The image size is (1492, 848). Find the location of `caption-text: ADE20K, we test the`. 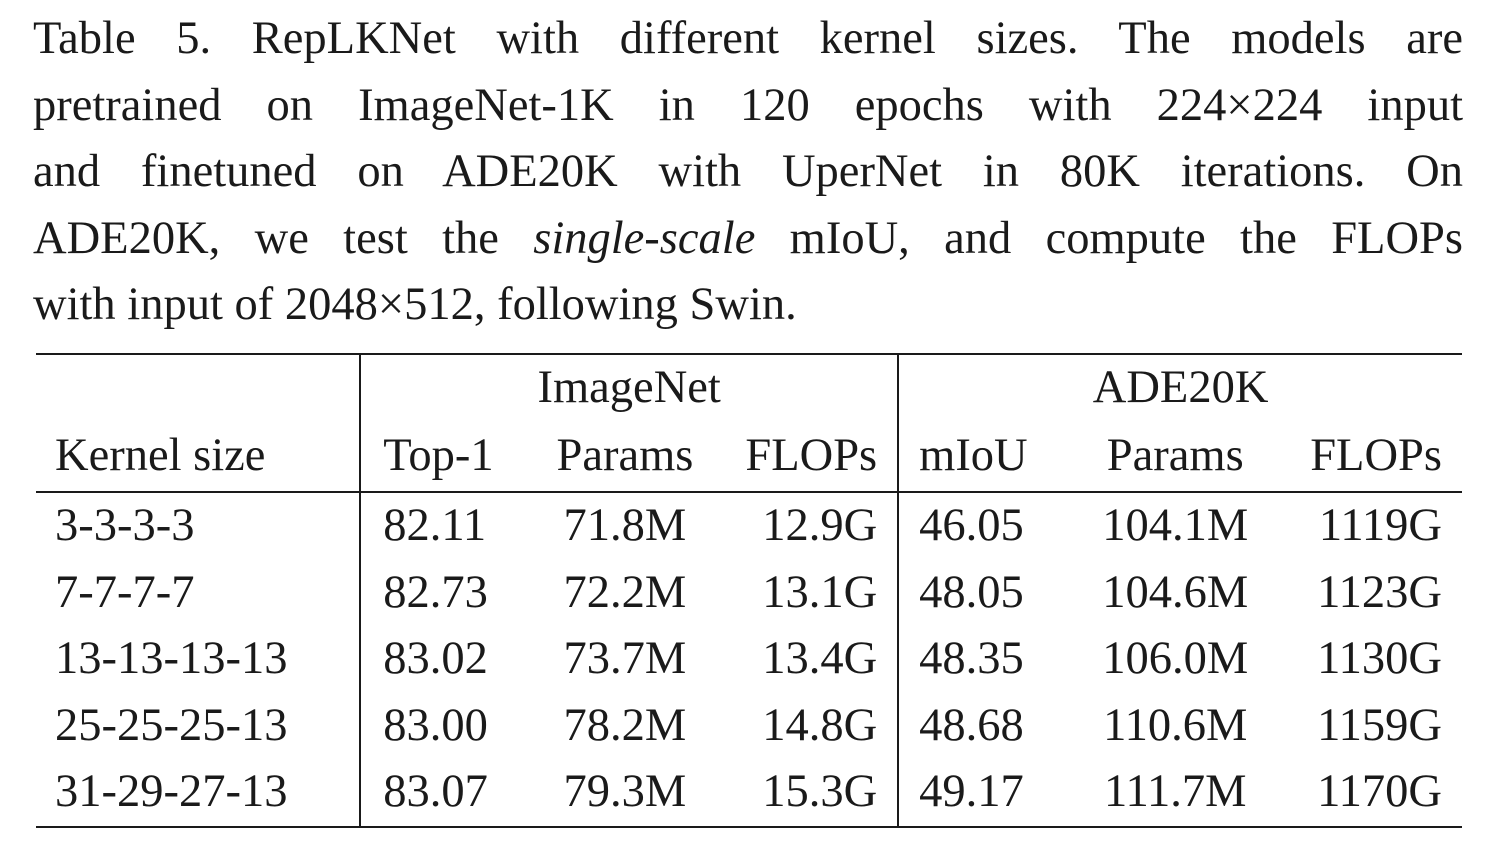

caption-text: ADE20K, we test the is located at coordinates (283, 238).